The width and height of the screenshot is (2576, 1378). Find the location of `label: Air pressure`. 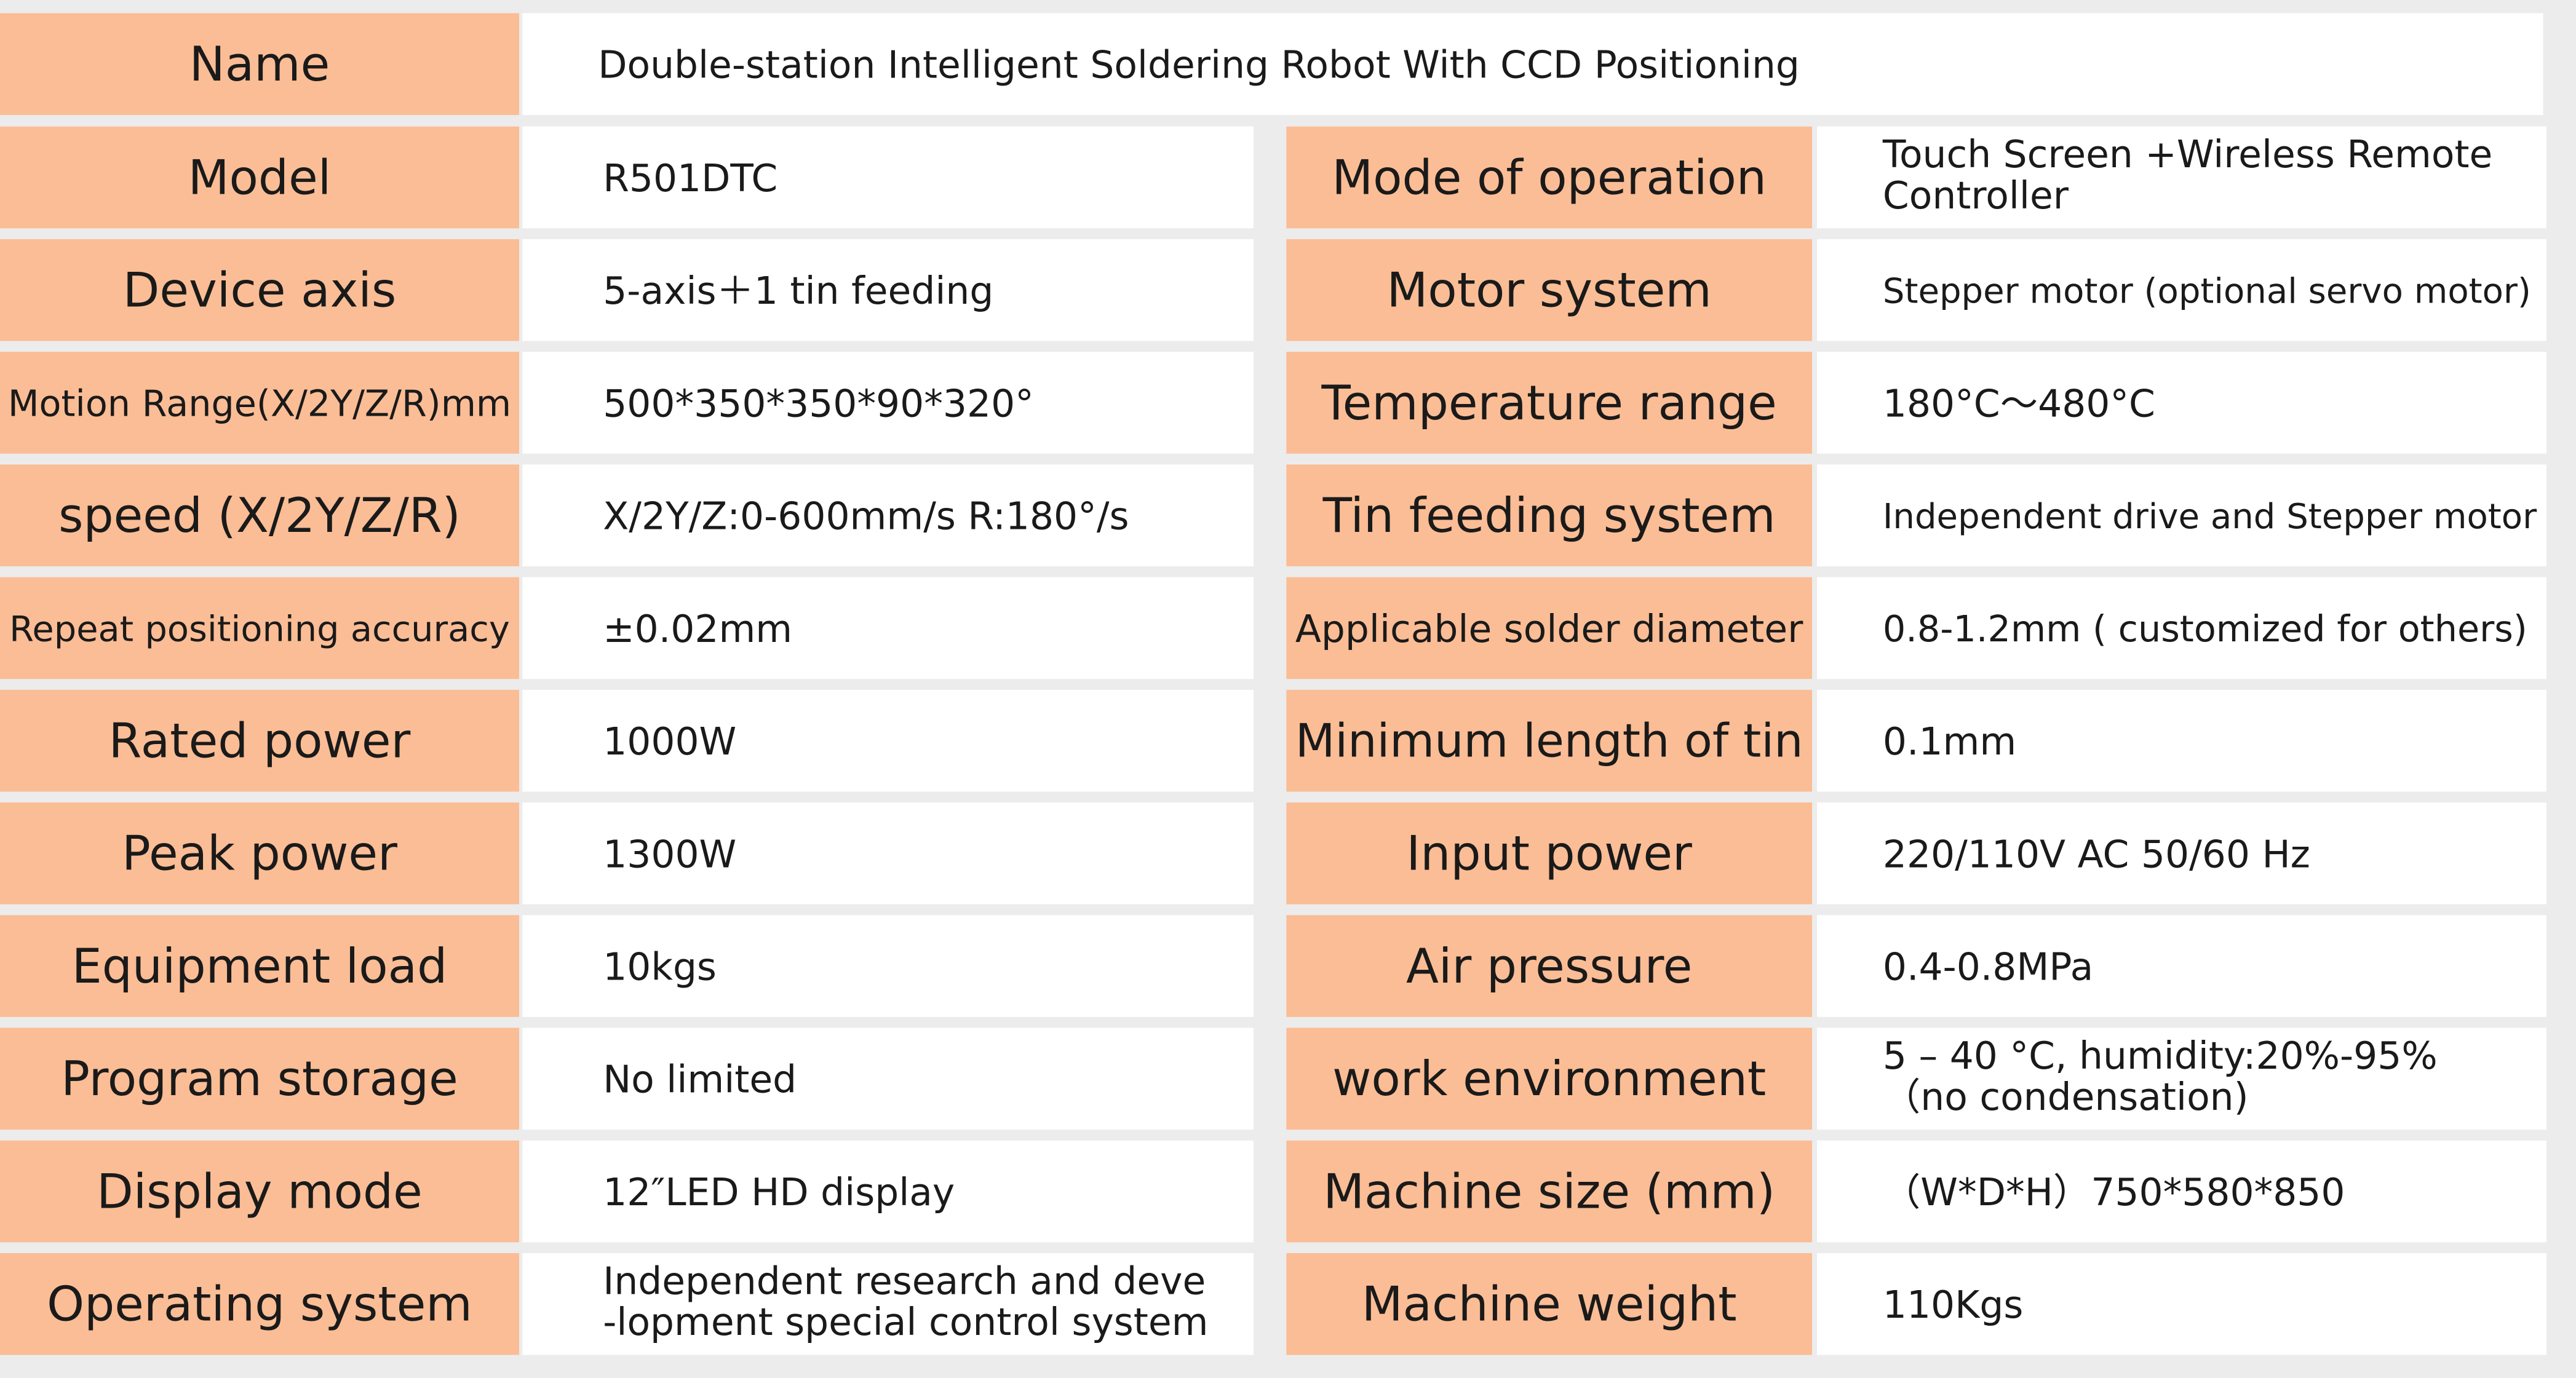

label: Air pressure is located at coordinates (1549, 966).